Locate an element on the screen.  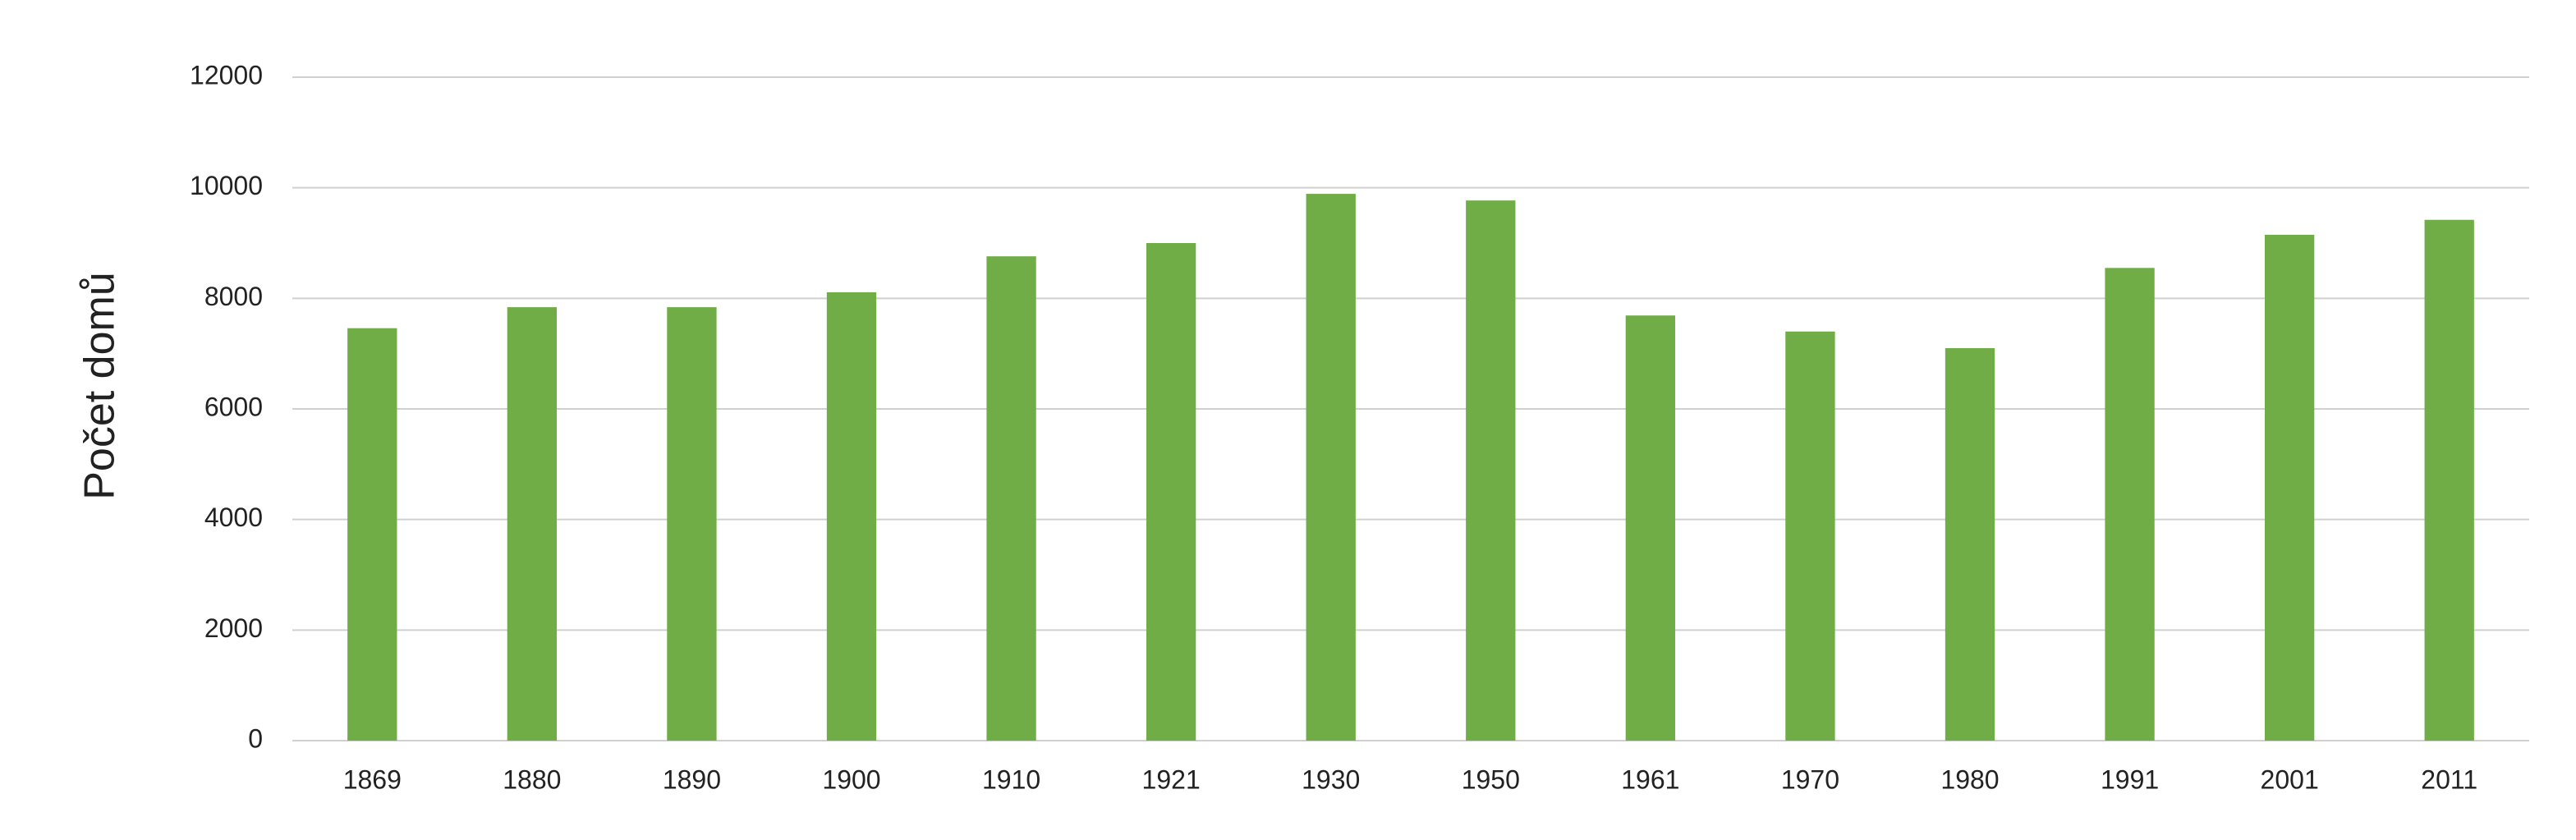
x-tick-label: 1930 is located at coordinates (1331, 779).